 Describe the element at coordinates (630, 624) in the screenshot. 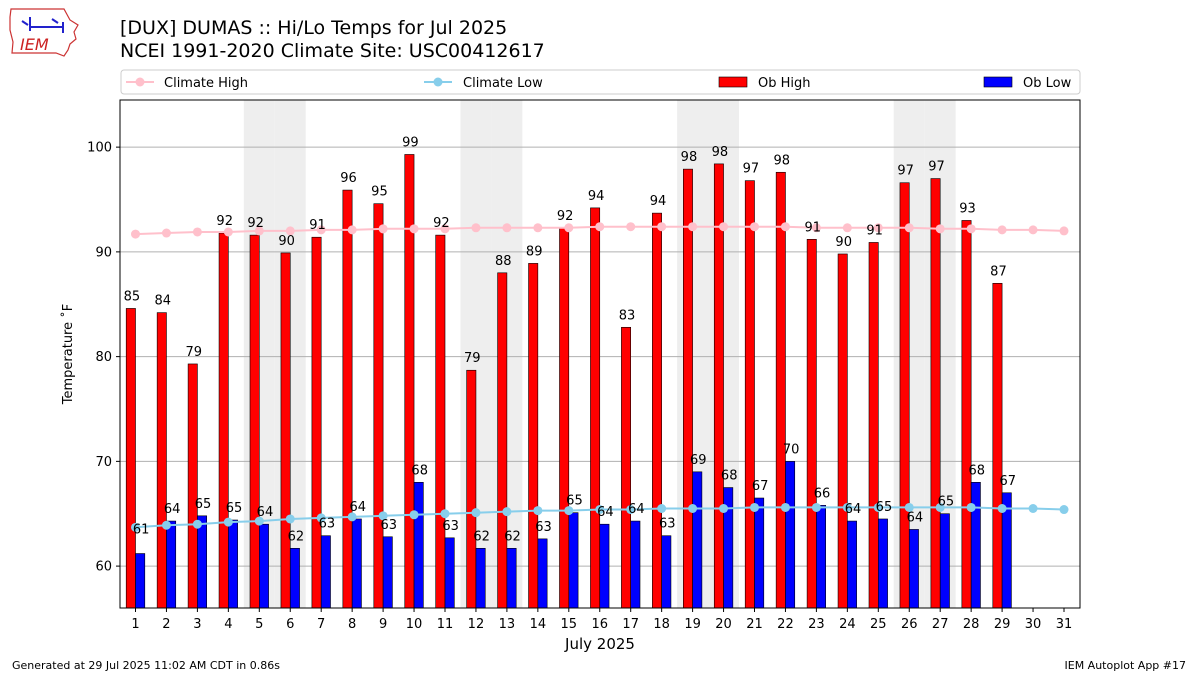

I see `x-tick-label-17: 17` at that location.